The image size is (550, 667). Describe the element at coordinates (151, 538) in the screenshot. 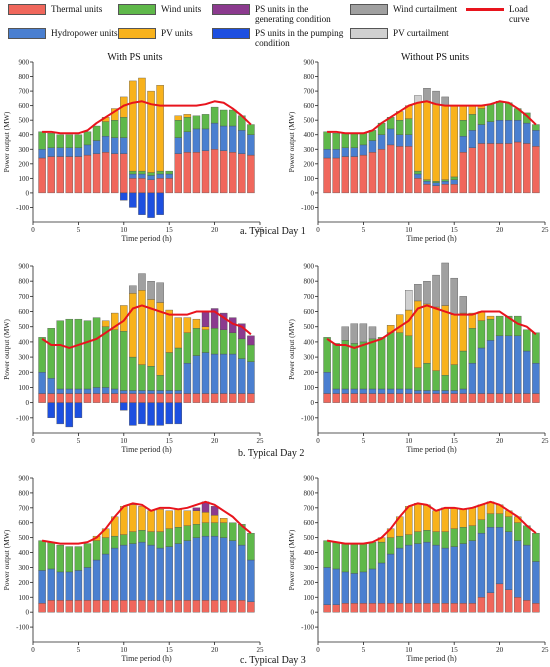

I see `bar-wind-units-h13` at that location.